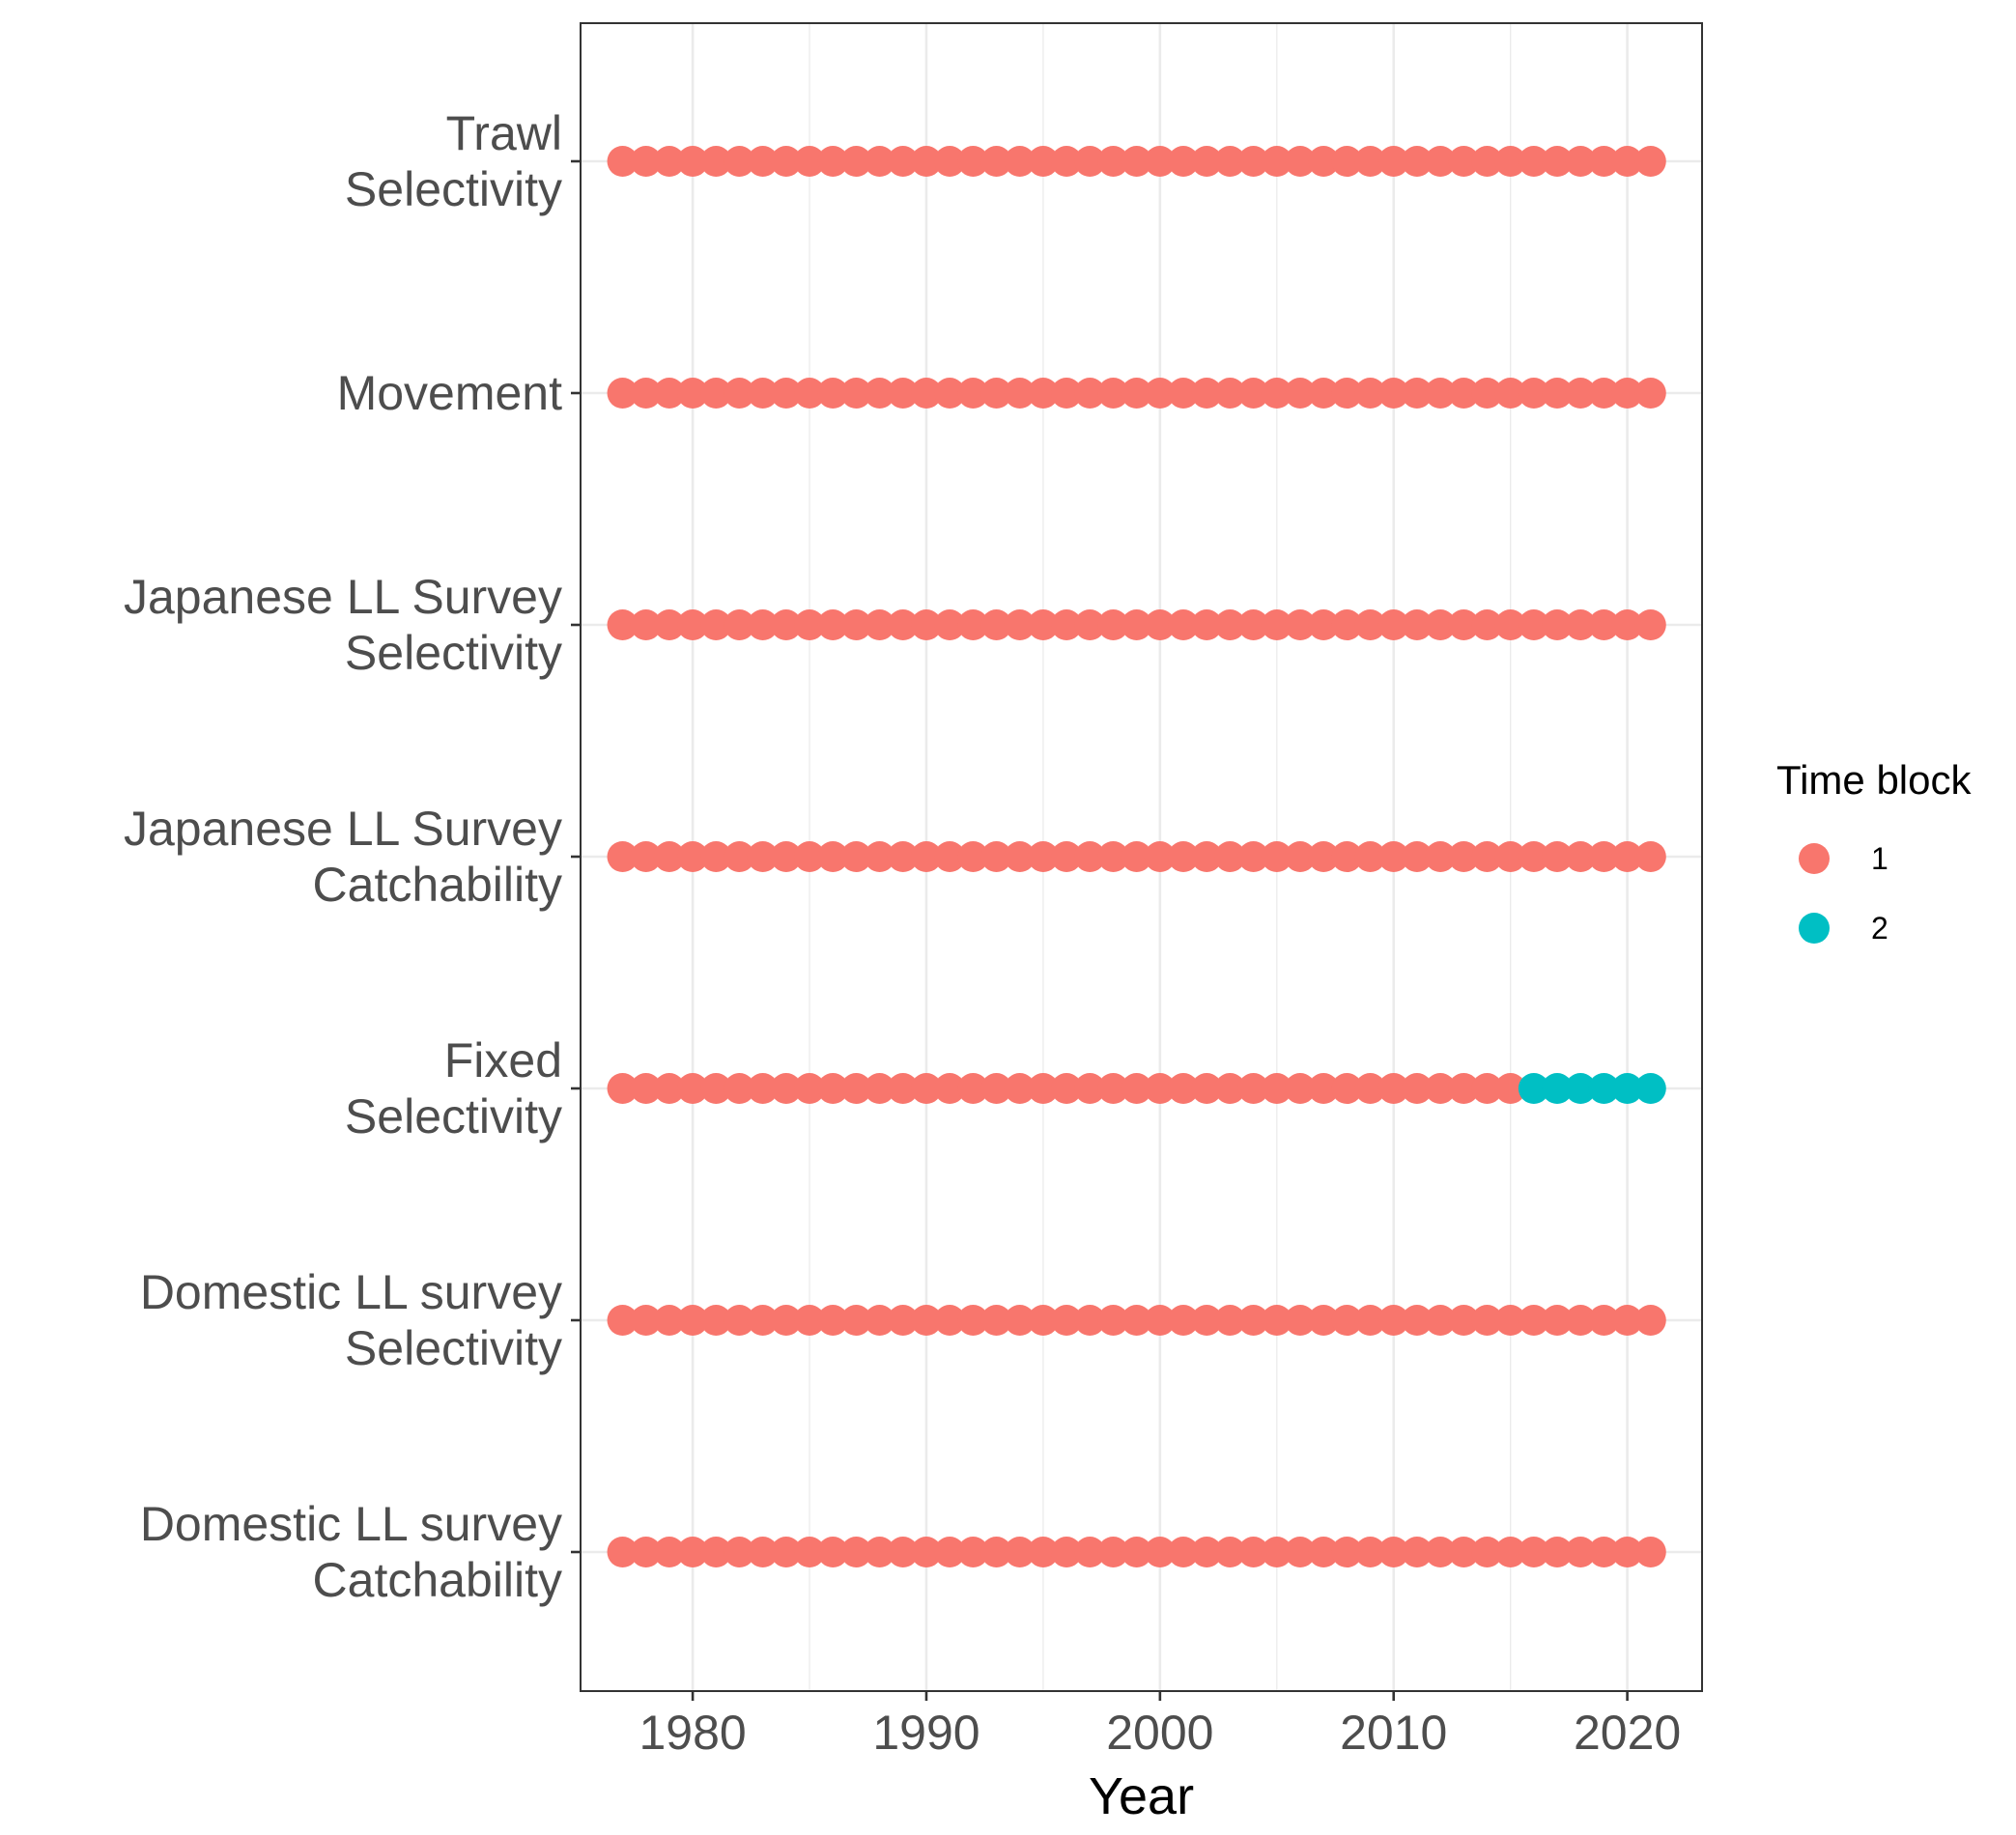 The width and height of the screenshot is (2016, 1835). What do you see at coordinates (1814, 928) in the screenshot?
I see `legend-key` at bounding box center [1814, 928].